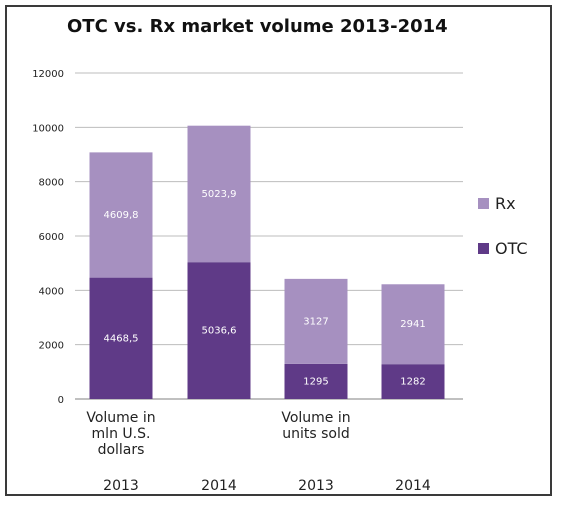 This screenshot has height=512, width=563. I want to click on chart-title: OTC vs. Rx market volume 2013-2014, so click(257, 26).